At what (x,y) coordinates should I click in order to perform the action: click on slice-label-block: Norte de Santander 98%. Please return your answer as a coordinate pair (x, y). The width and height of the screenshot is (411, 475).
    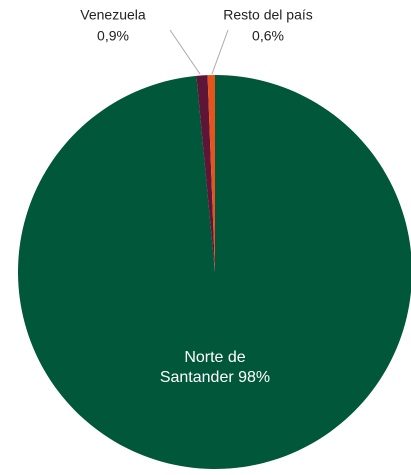
    Looking at the image, I should click on (215, 368).